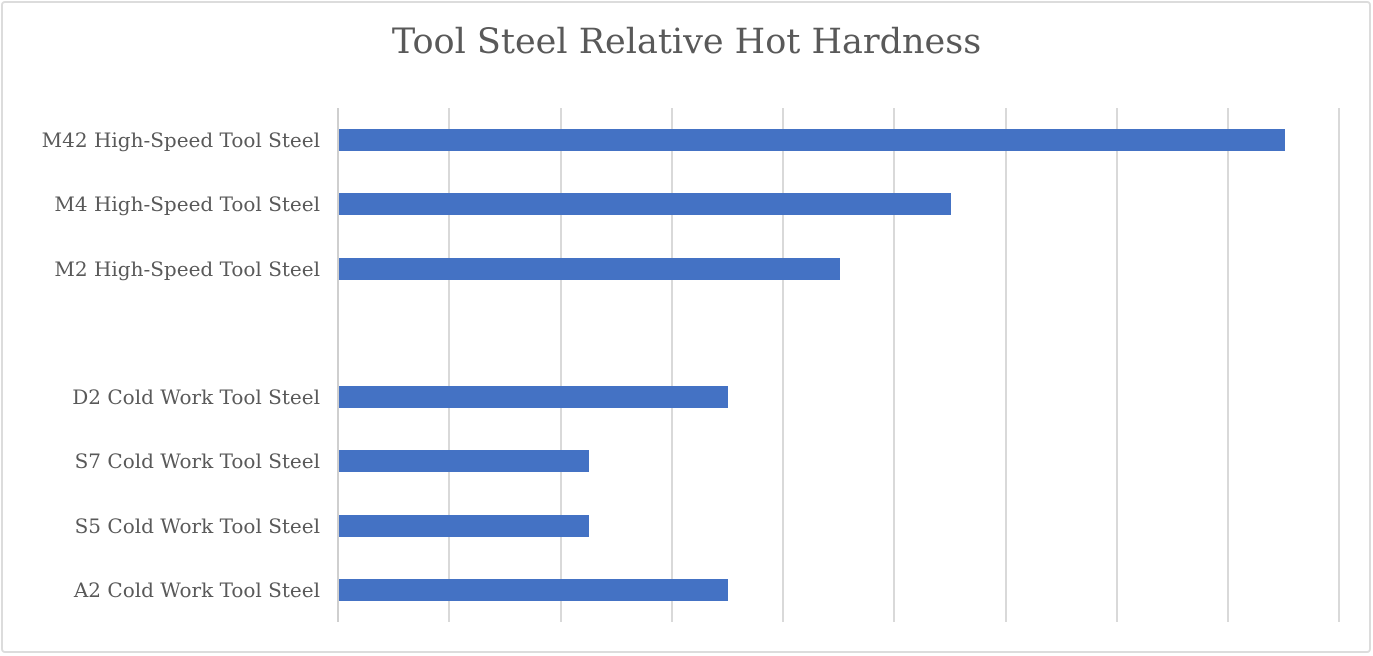 The height and width of the screenshot is (656, 1373). What do you see at coordinates (464, 461) in the screenshot?
I see `bar-s7` at bounding box center [464, 461].